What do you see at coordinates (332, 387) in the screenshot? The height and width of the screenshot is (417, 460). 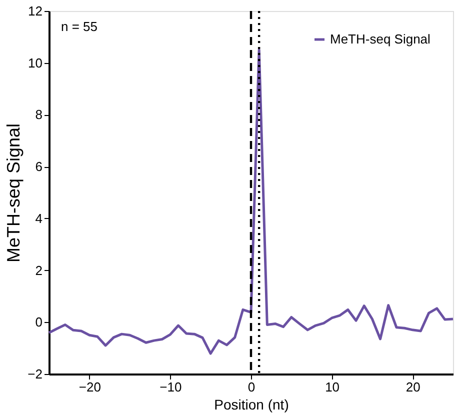 I see `x-tick-label: 10` at bounding box center [332, 387].